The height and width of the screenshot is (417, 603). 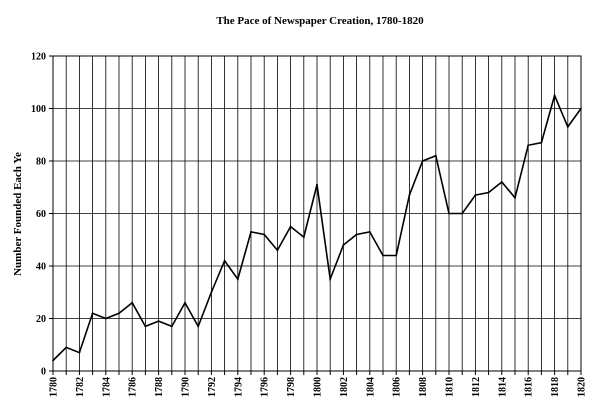 What do you see at coordinates (41, 319) in the screenshot?
I see `y-tick-label-20: 20` at bounding box center [41, 319].